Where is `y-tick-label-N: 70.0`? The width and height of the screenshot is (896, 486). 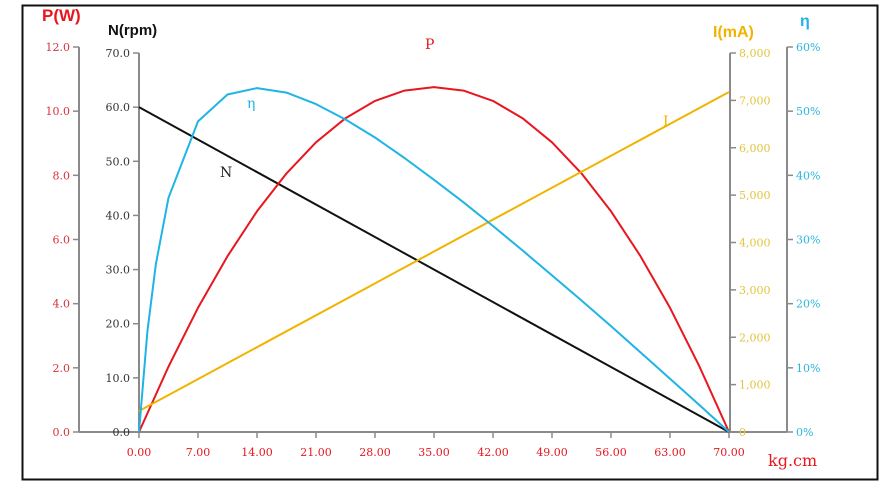
y-tick-label-N: 70.0 is located at coordinates (118, 53).